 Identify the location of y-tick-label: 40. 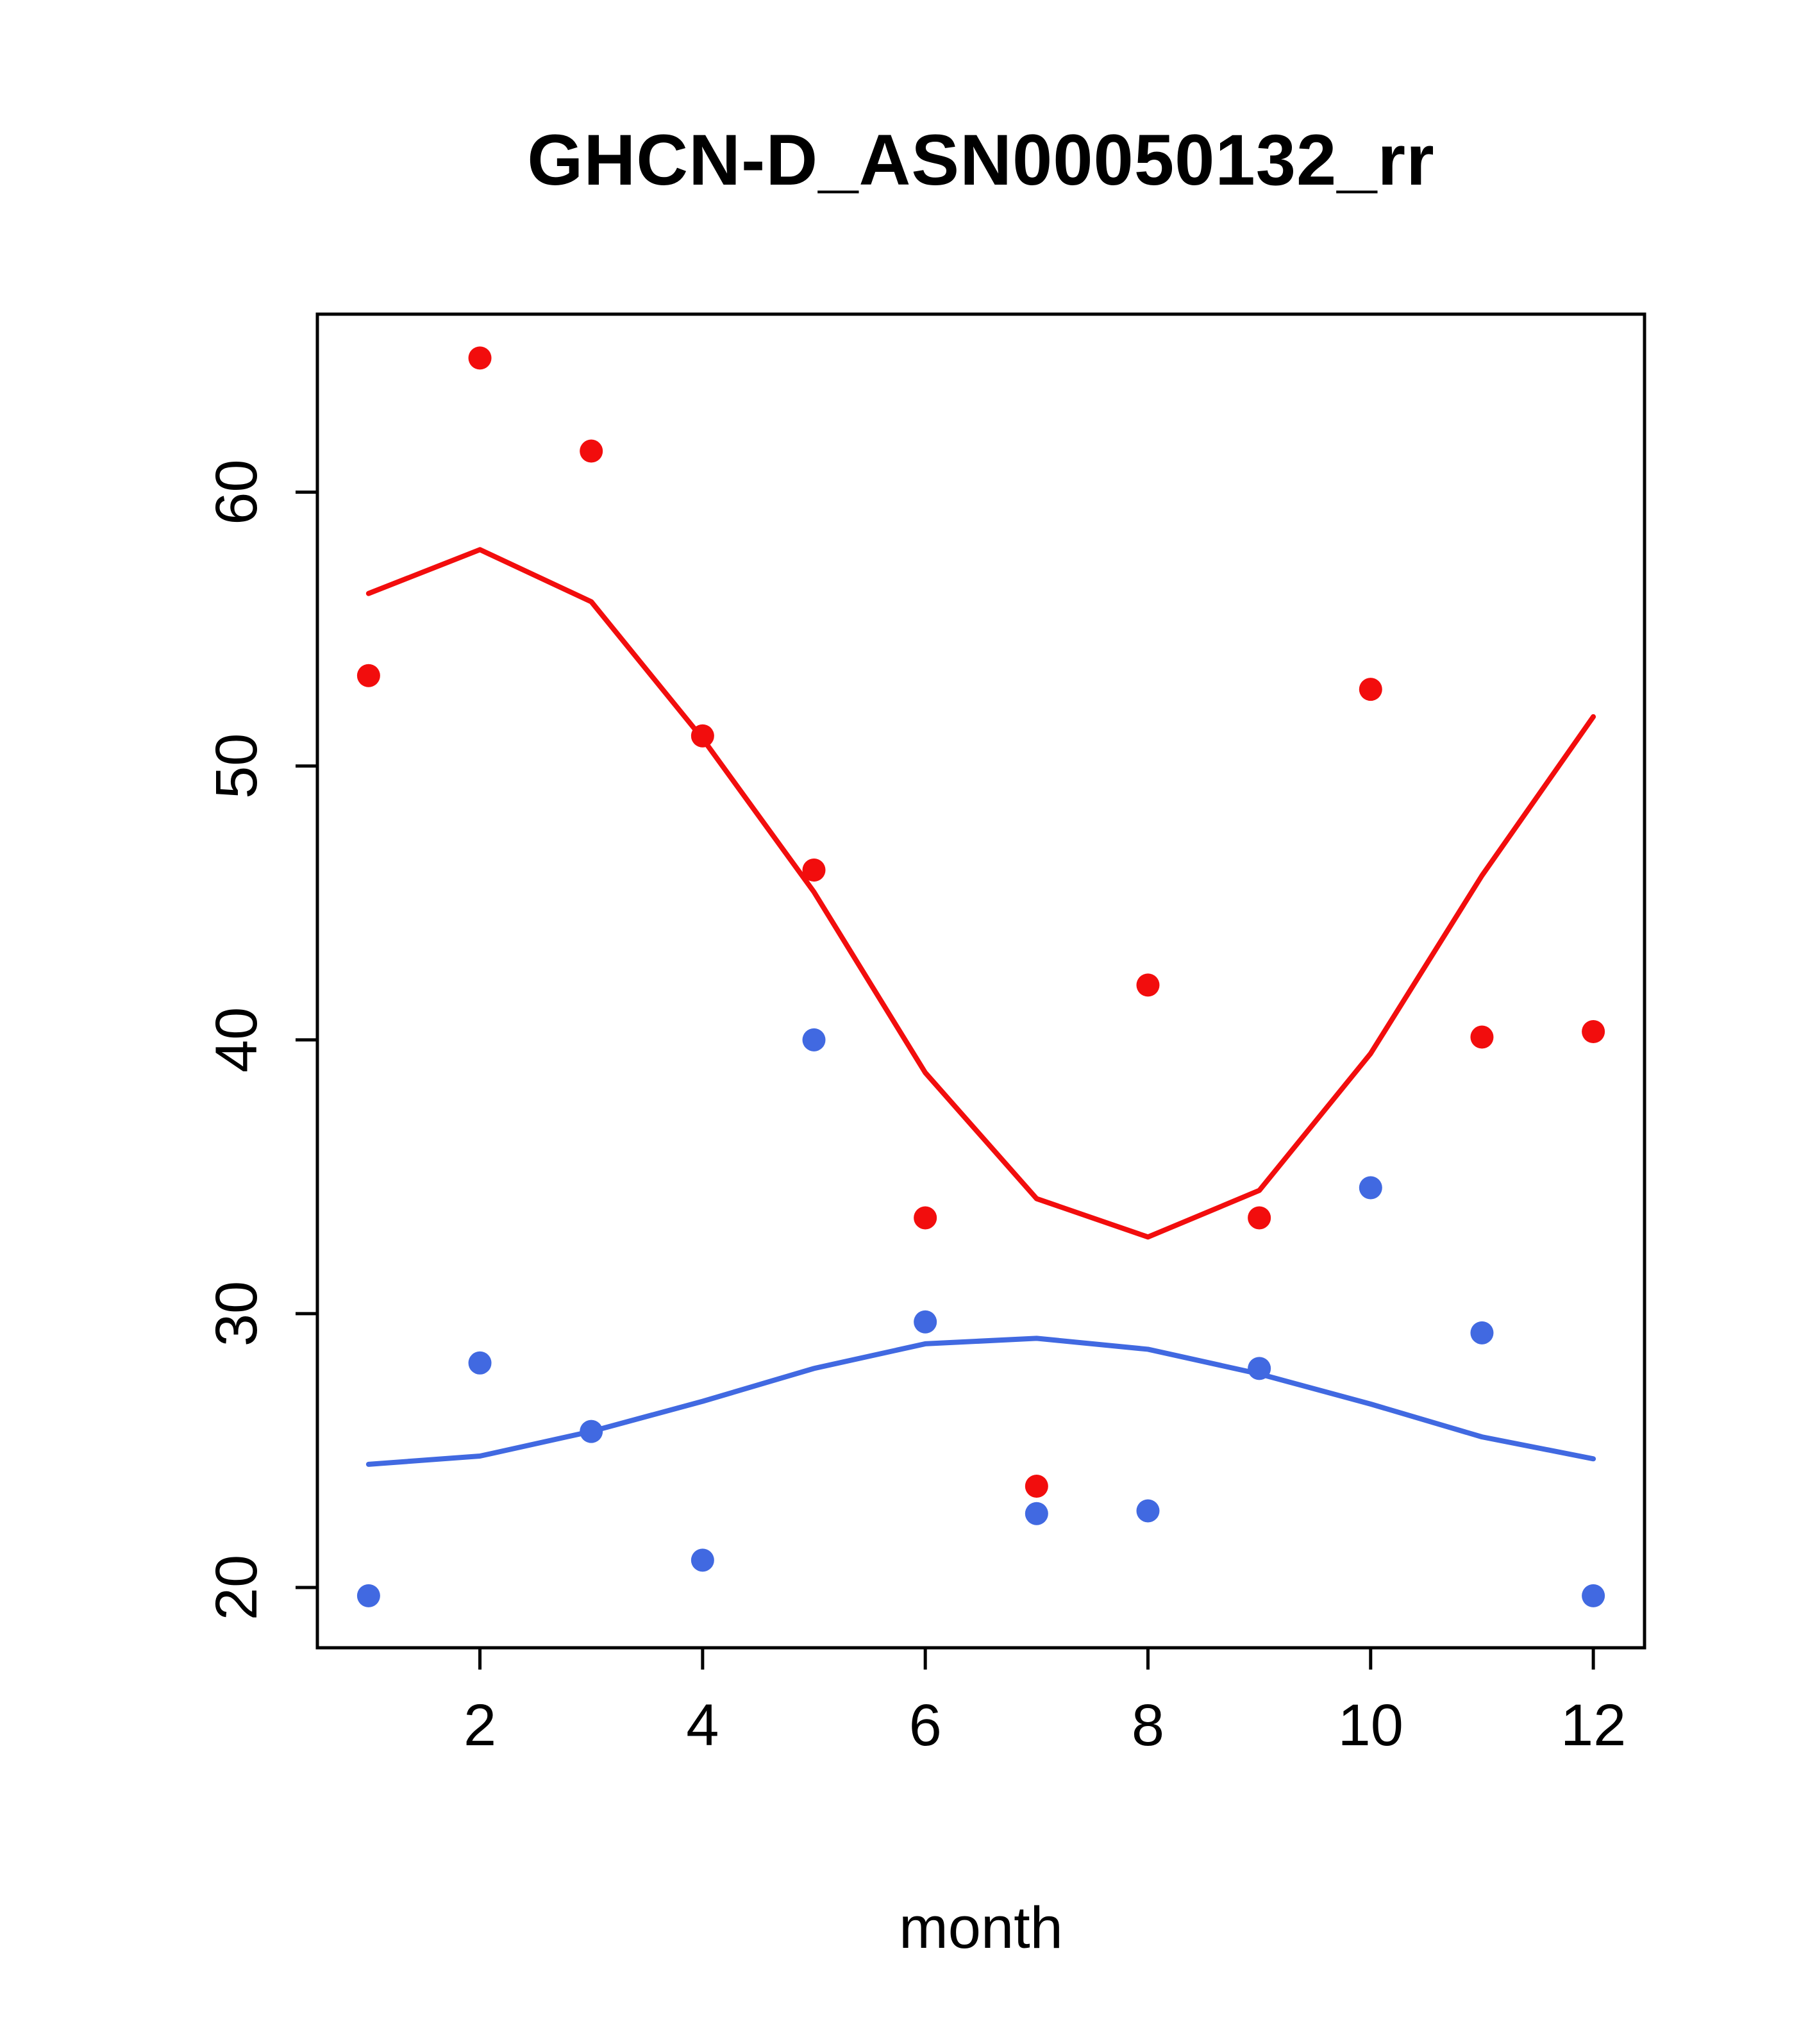
(236, 1040).